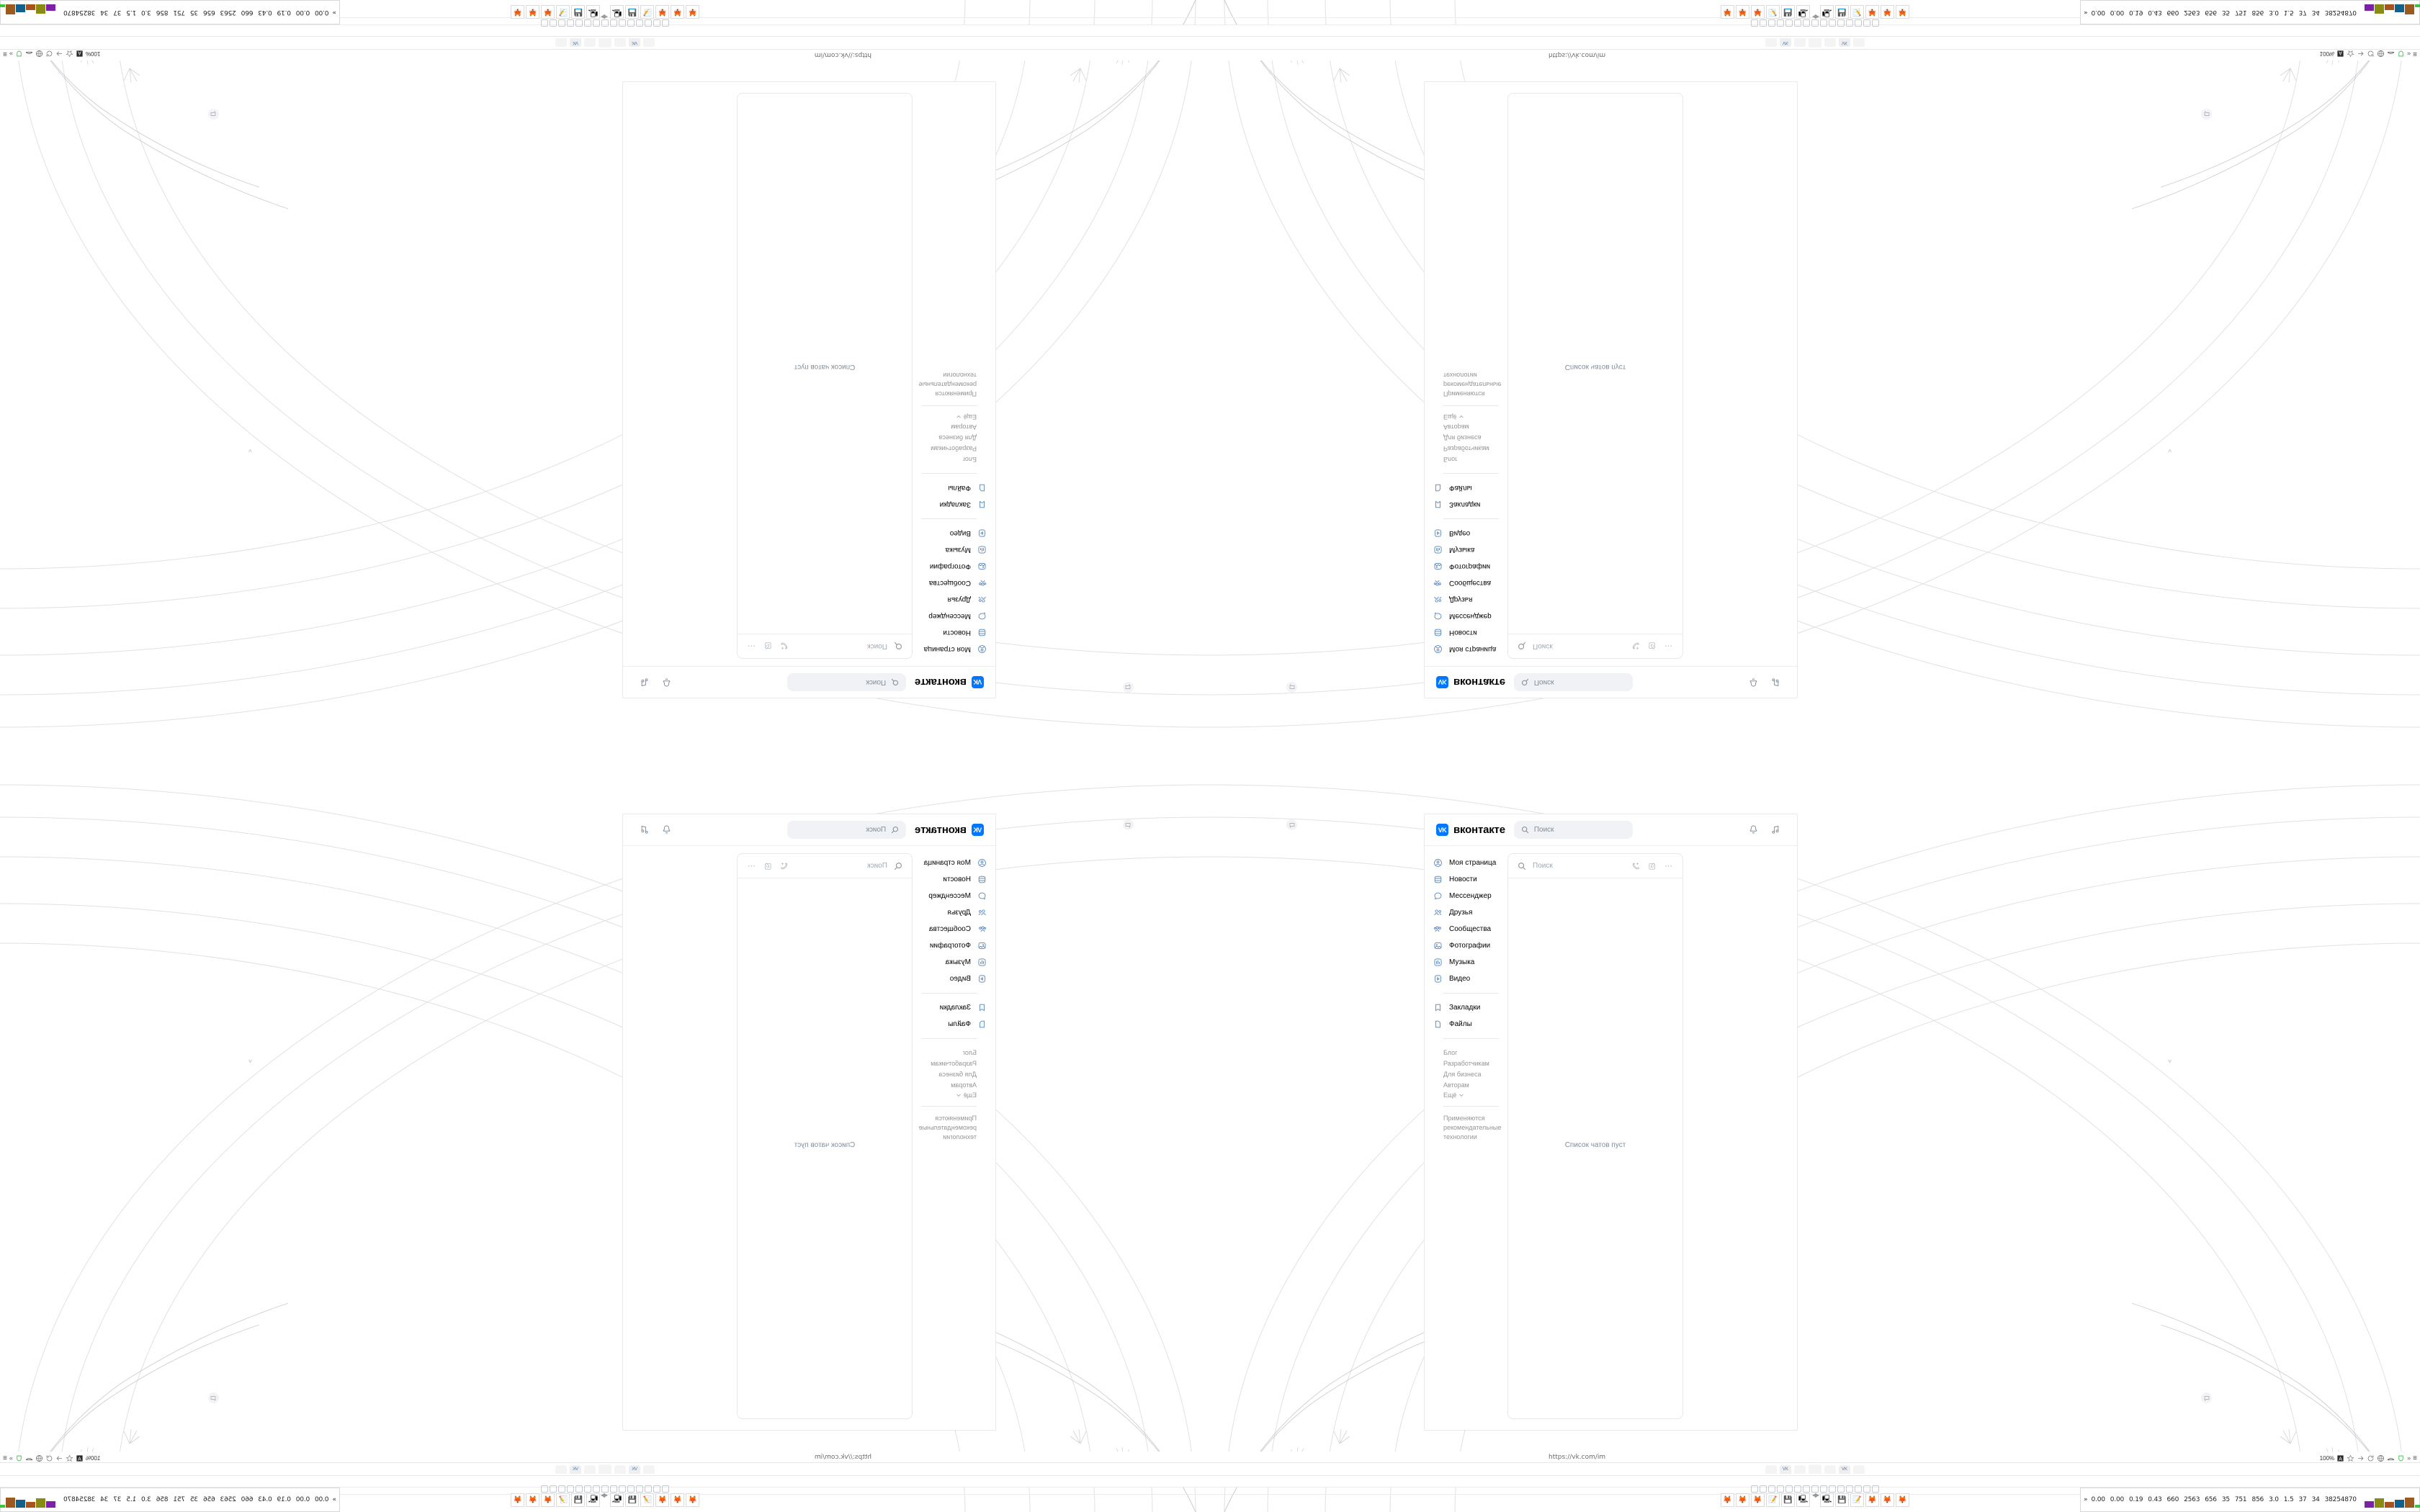 The image size is (2420, 1512). I want to click on compose-message-icon, so click(1652, 646).